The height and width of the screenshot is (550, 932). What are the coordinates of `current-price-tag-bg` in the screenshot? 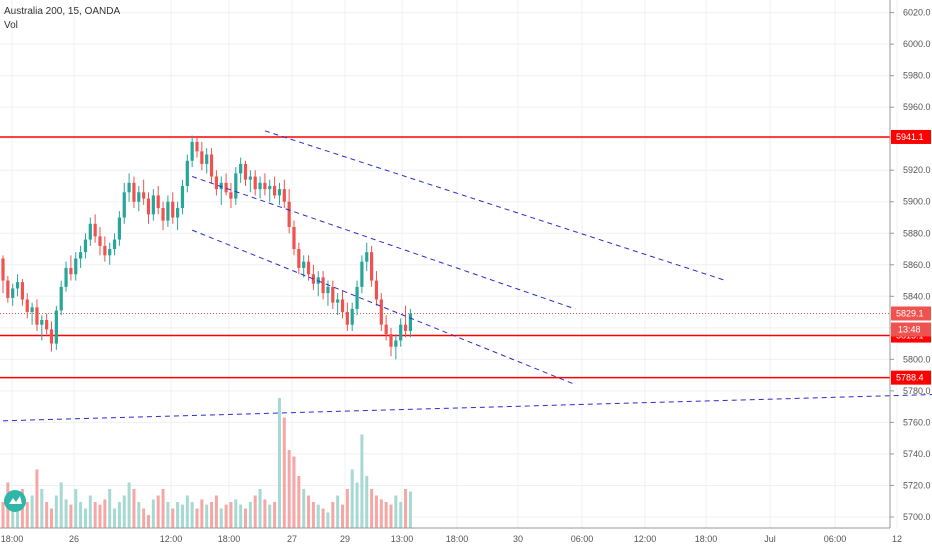 It's located at (911, 313).